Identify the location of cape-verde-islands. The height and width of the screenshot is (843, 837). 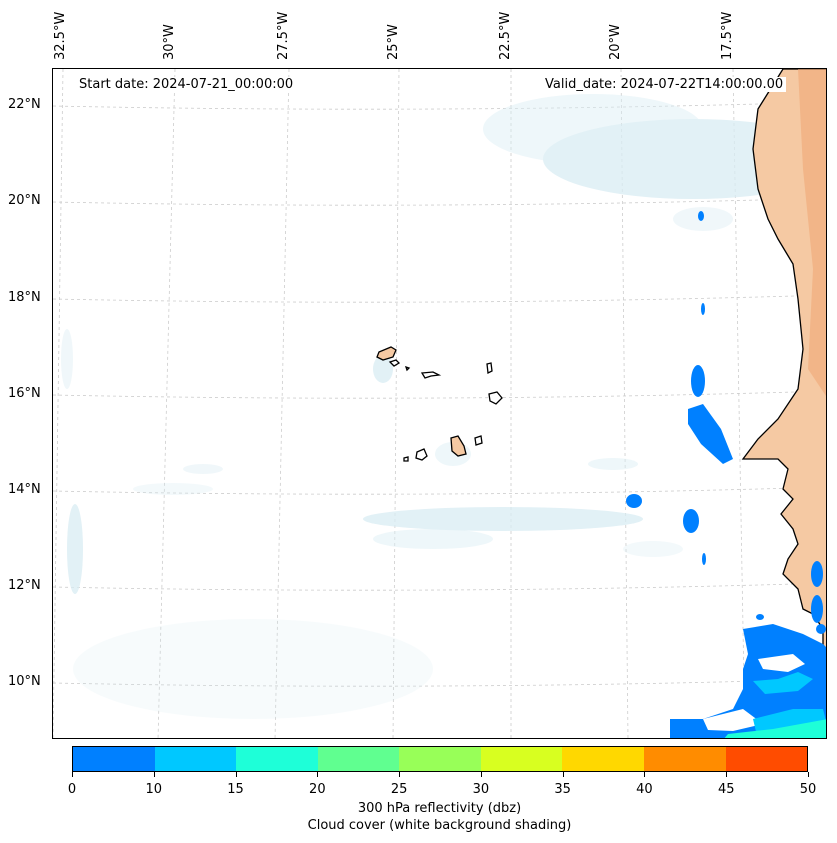
(439, 404).